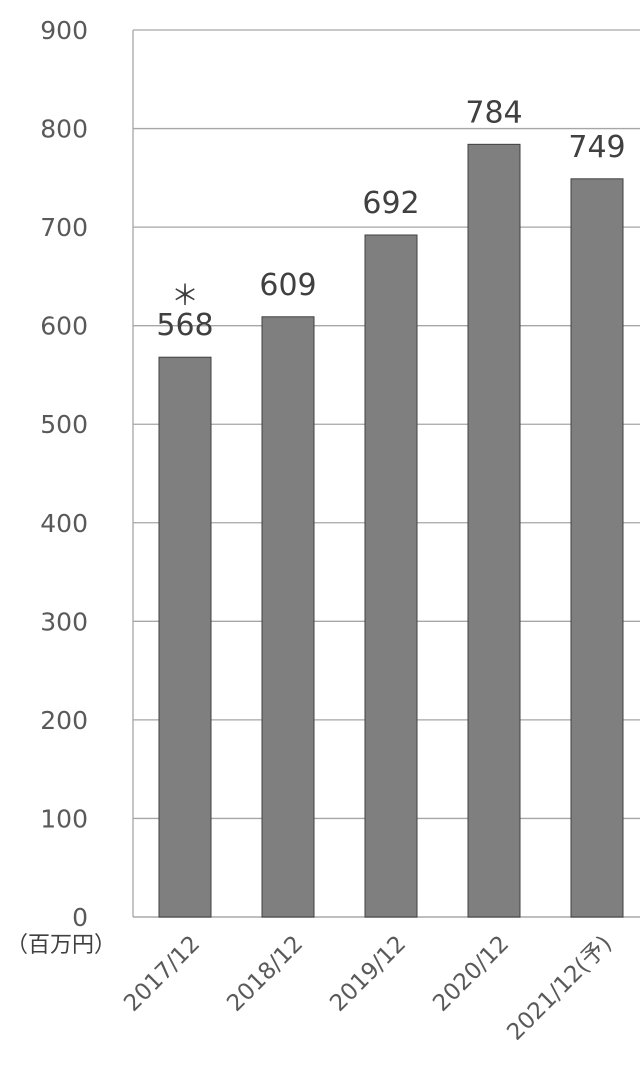 This screenshot has width=640, height=1090. What do you see at coordinates (596, 147) in the screenshot?
I see `data-label: 749` at bounding box center [596, 147].